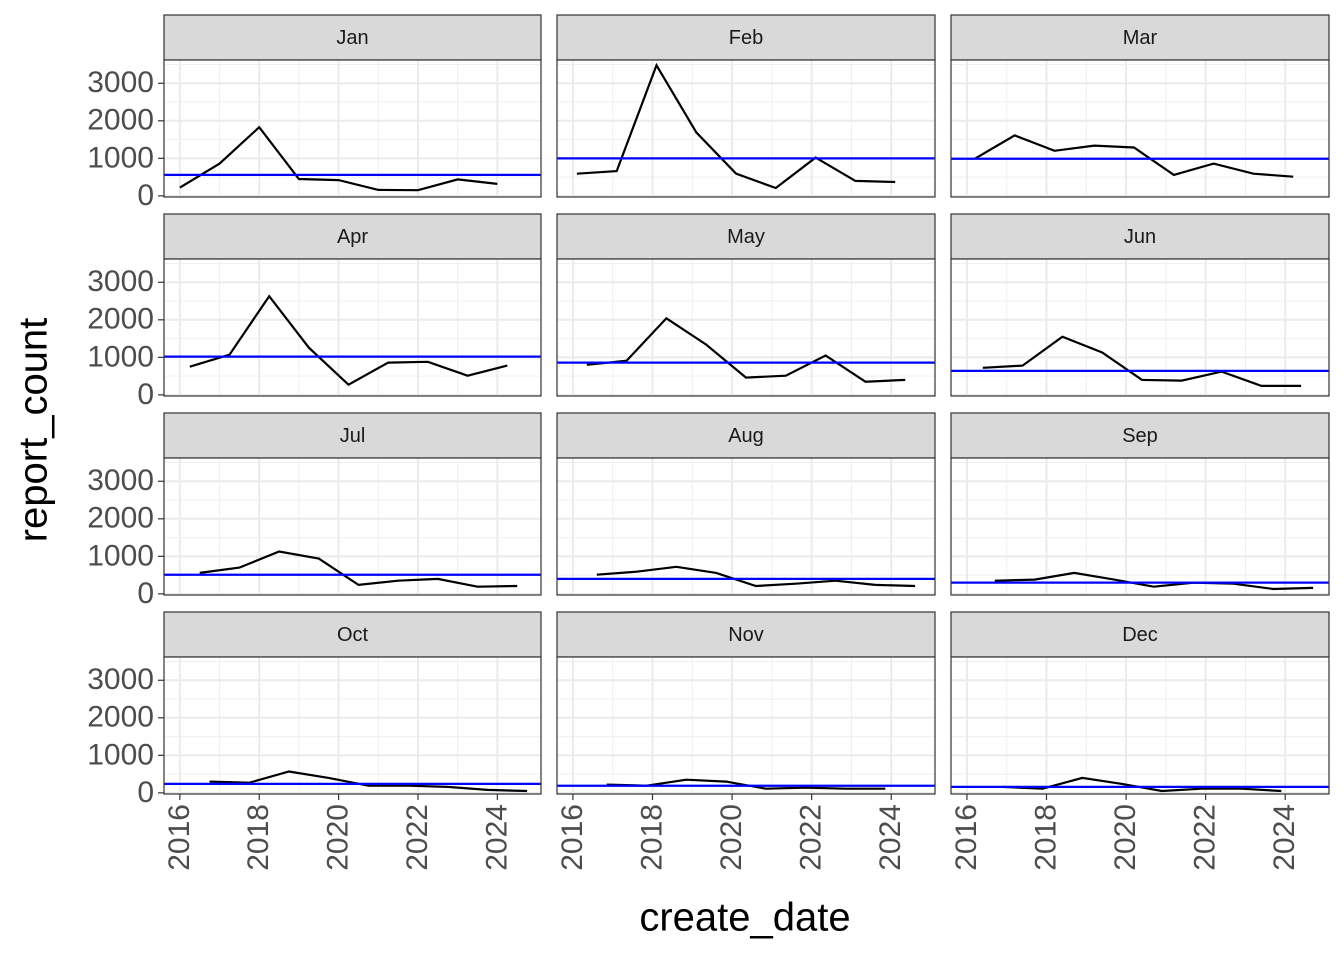 Image resolution: width=1344 pixels, height=960 pixels. Describe the element at coordinates (744, 918) in the screenshot. I see `x-axis-title: create_date` at that location.